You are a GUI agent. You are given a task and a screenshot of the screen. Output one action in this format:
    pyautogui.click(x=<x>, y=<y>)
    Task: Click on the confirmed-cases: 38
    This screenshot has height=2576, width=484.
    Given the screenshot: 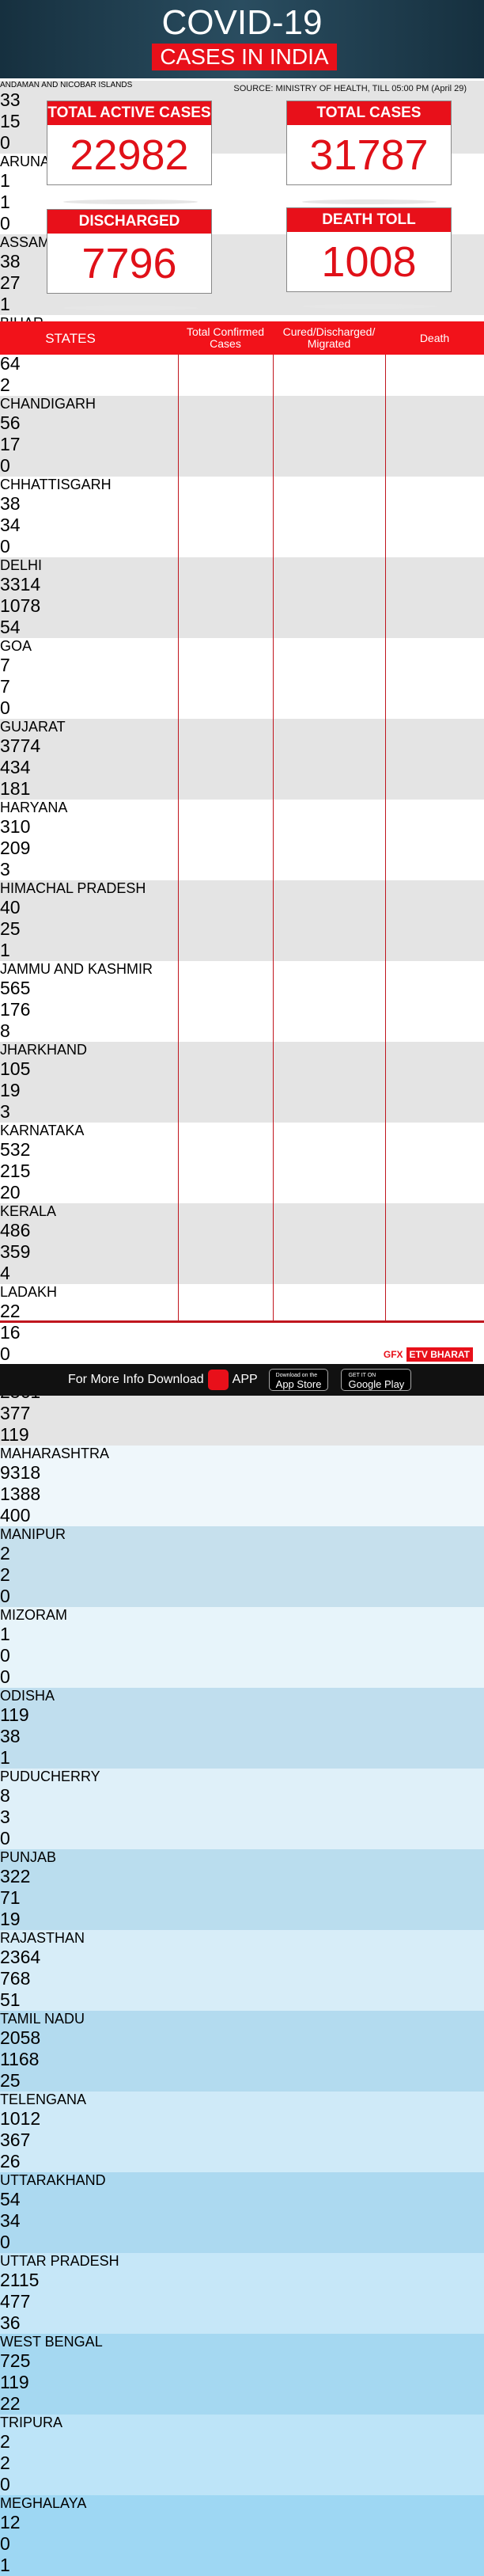 What is the action you would take?
    pyautogui.click(x=10, y=503)
    